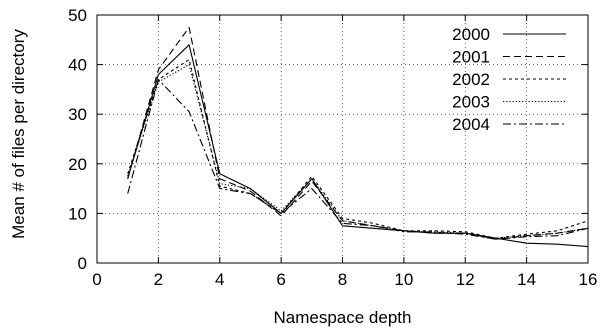 Image resolution: width=605 pixels, height=329 pixels. What do you see at coordinates (471, 124) in the screenshot?
I see `legend-label: 2004` at bounding box center [471, 124].